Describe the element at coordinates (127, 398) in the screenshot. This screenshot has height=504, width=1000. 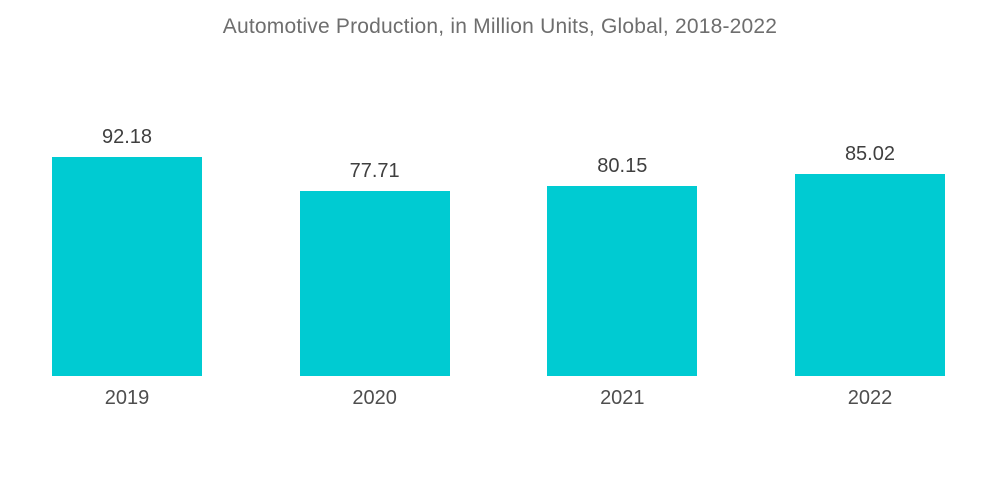
I see `x-axis-category-label: 2019` at that location.